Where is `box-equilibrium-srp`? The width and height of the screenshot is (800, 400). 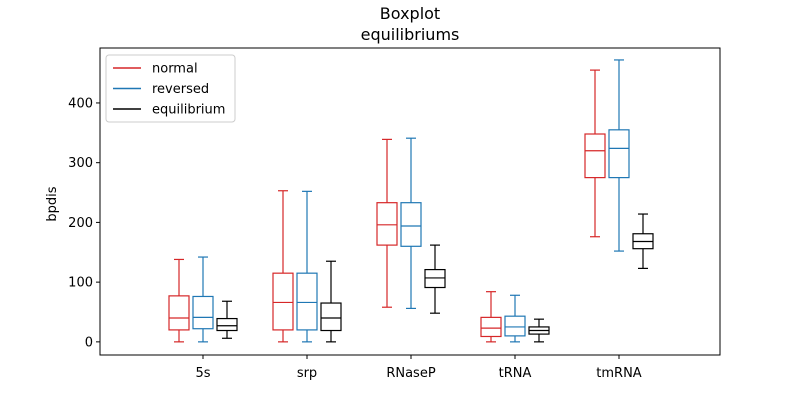 box-equilibrium-srp is located at coordinates (331, 301).